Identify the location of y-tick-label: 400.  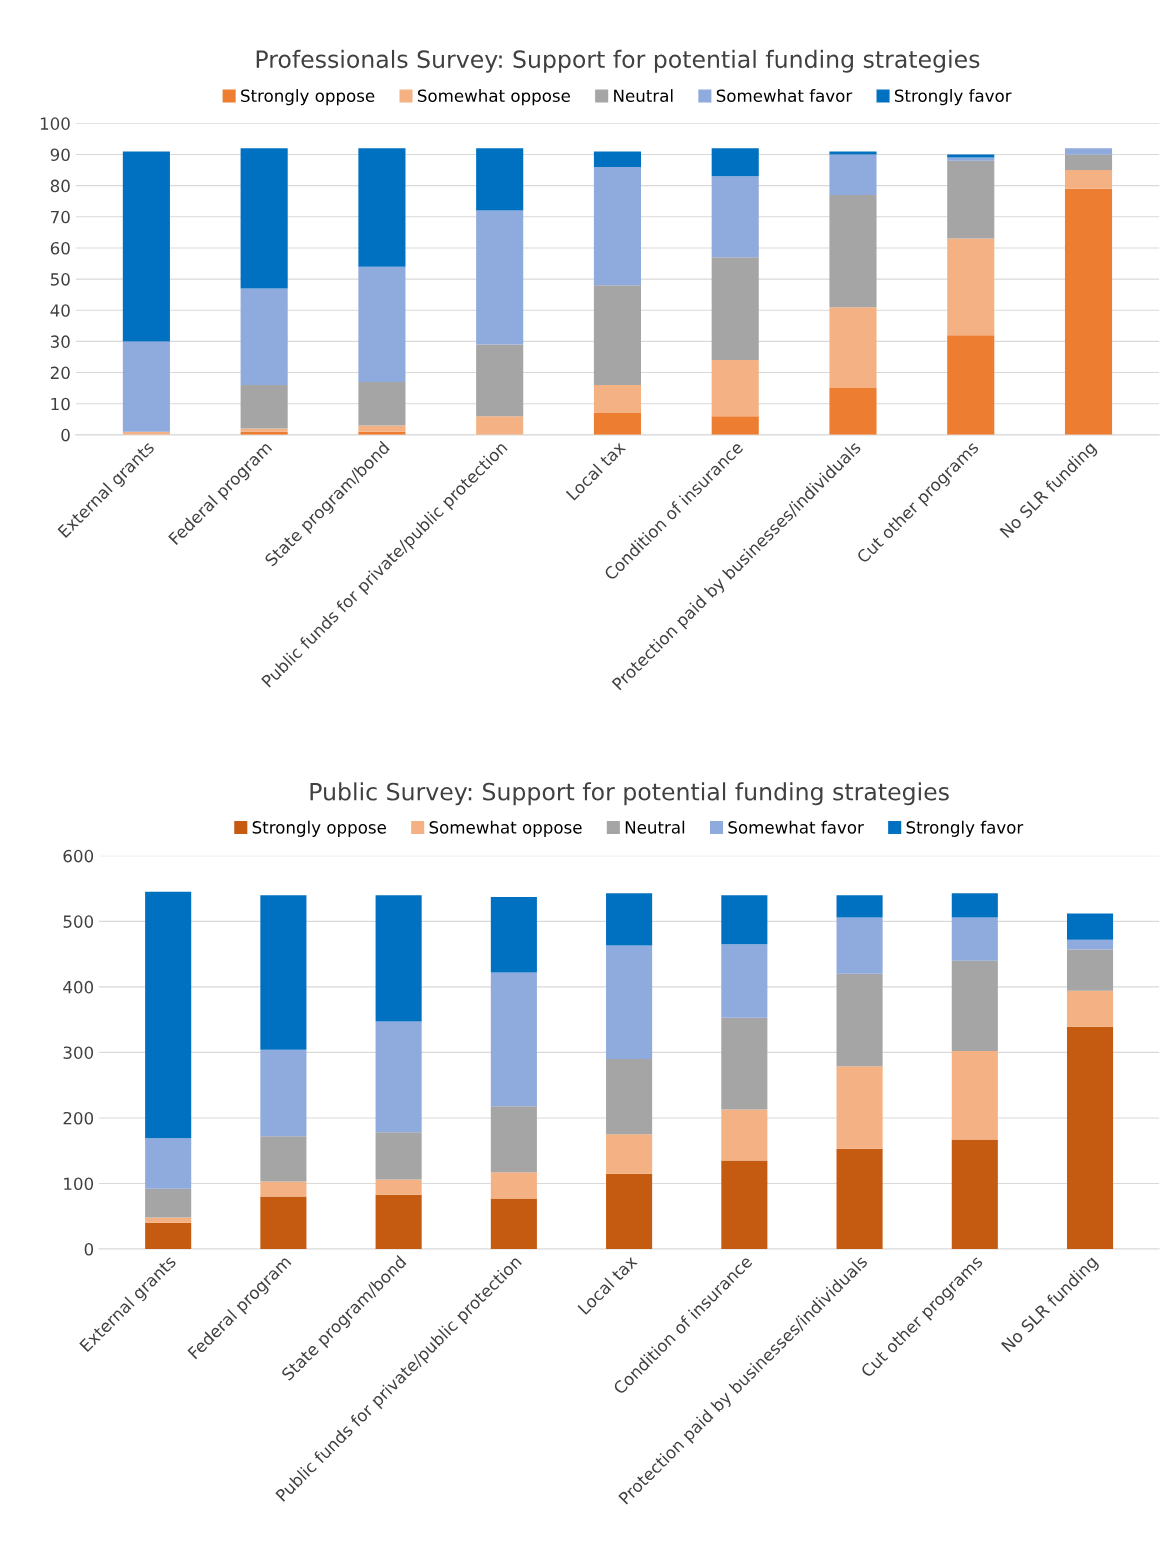
(78, 987).